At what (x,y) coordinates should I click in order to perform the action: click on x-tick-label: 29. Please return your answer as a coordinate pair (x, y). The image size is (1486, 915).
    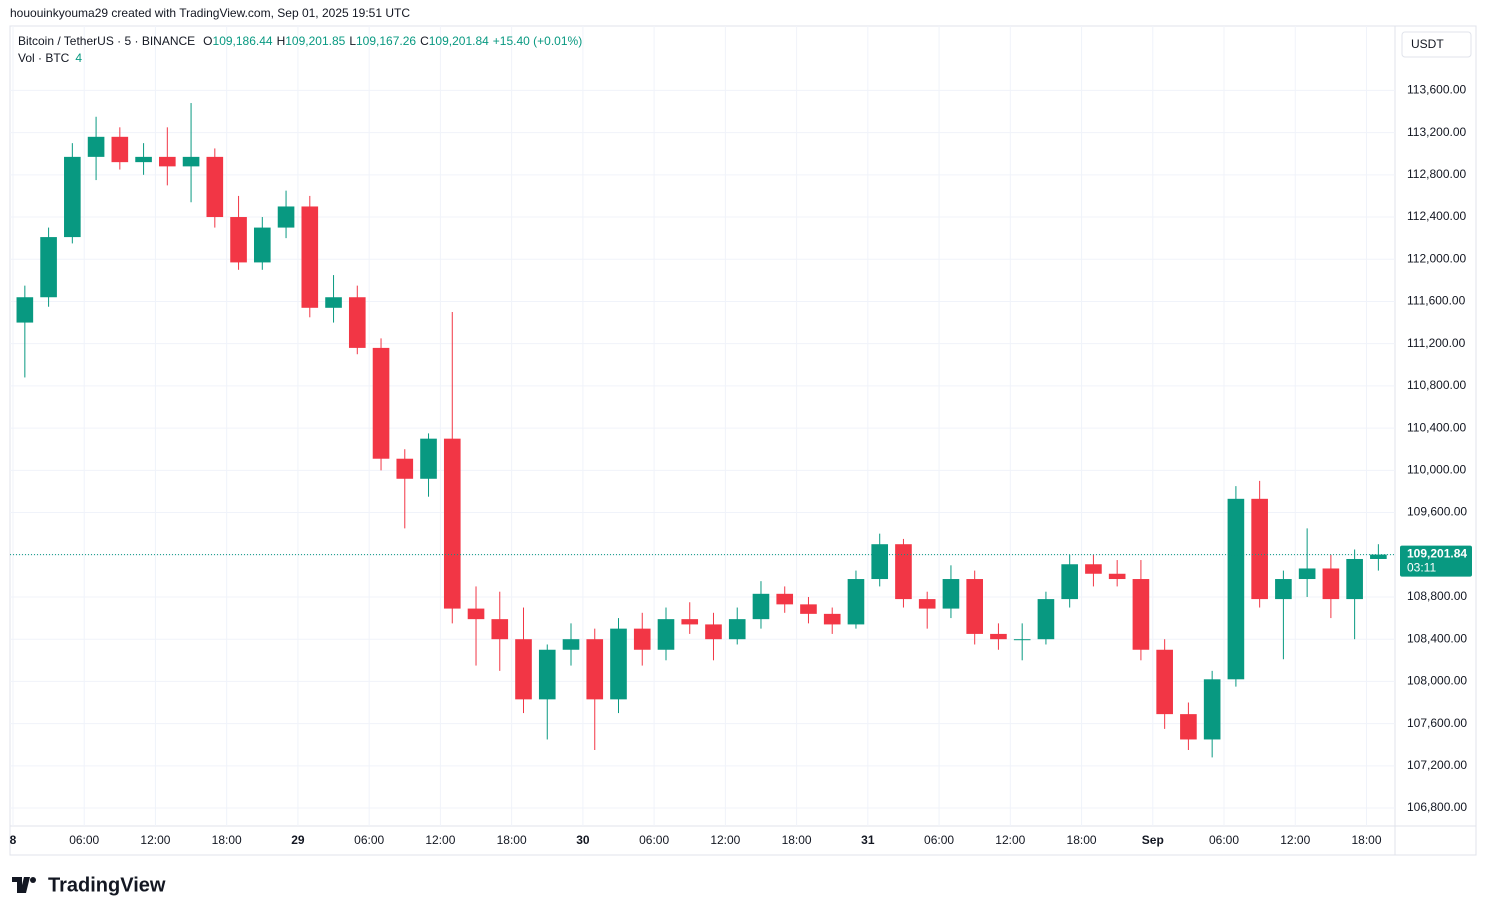
    Looking at the image, I should click on (298, 840).